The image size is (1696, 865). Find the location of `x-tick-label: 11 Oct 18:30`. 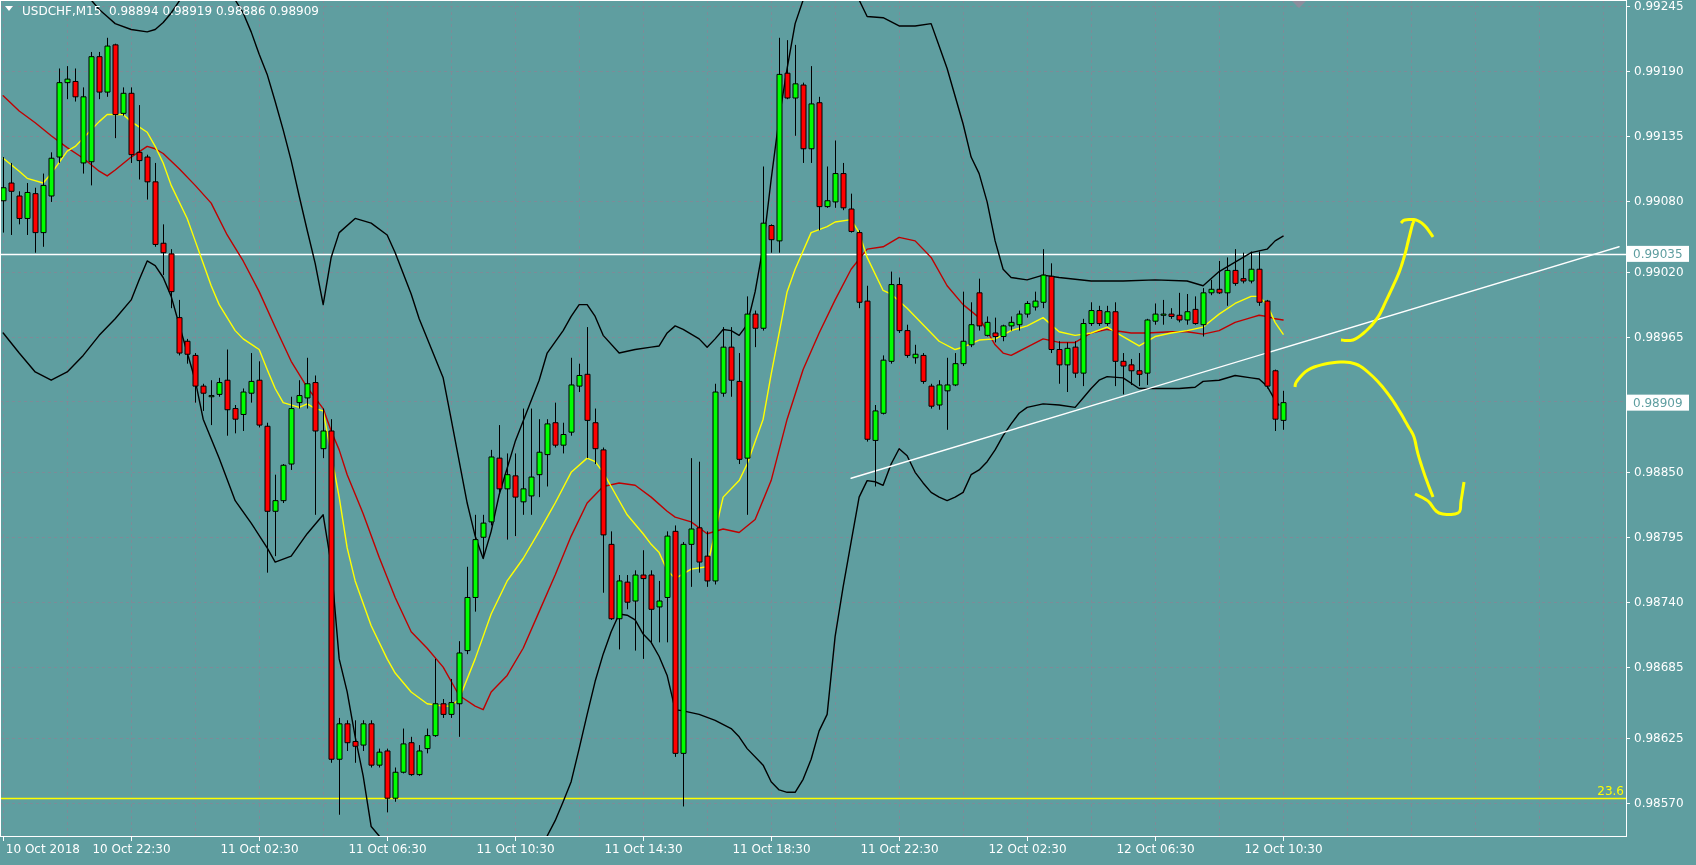

x-tick-label: 11 Oct 18:30 is located at coordinates (771, 849).